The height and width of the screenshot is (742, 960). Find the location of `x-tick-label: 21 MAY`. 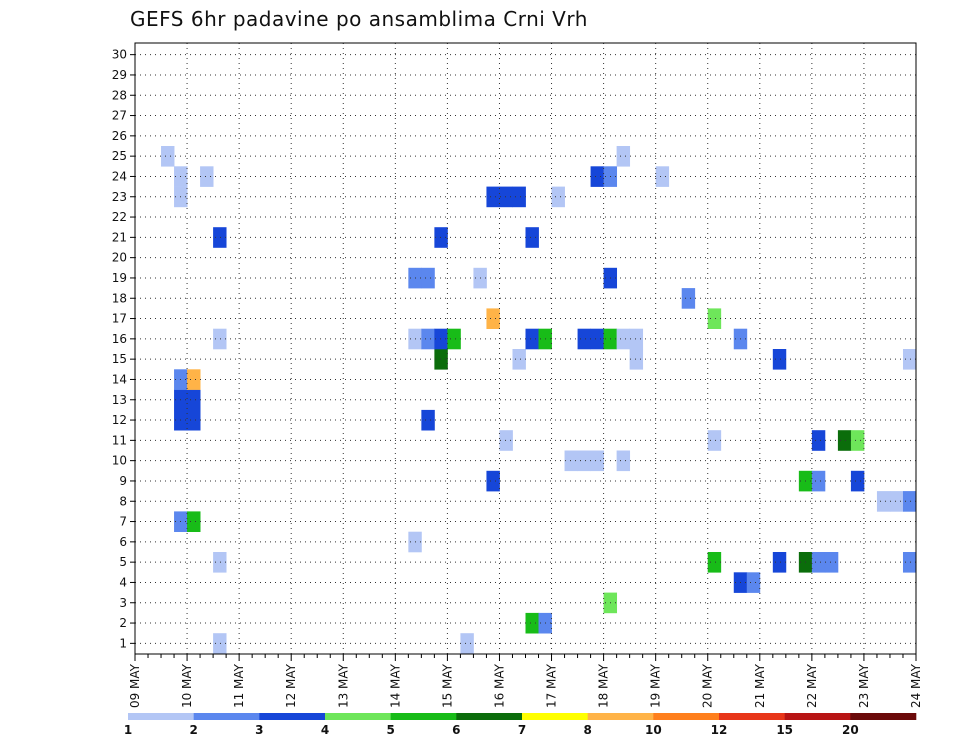

x-tick-label: 21 MAY is located at coordinates (760, 685).